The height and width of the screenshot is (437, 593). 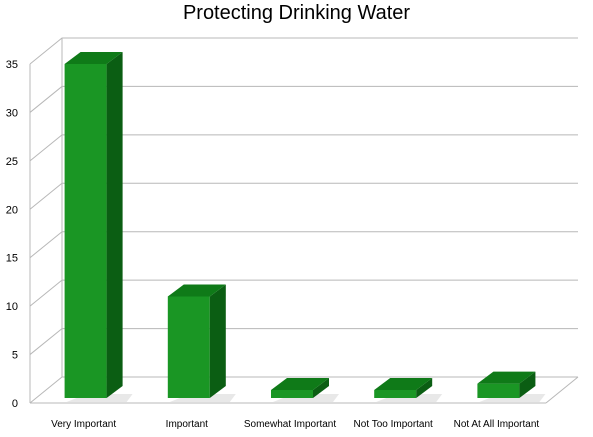 What do you see at coordinates (497, 424) in the screenshot?
I see `x-category-label: Not At All Important` at bounding box center [497, 424].